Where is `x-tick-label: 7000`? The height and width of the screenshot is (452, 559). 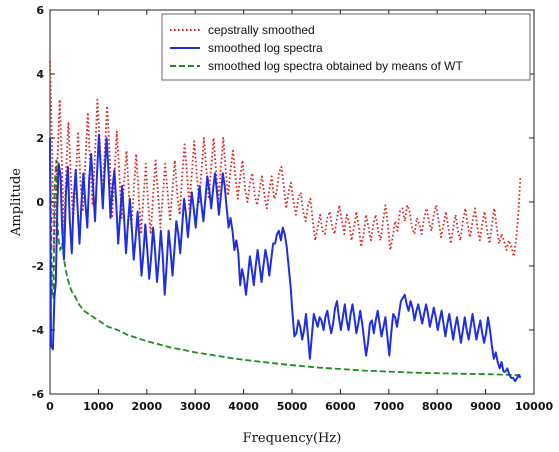 x-tick-label: 7000 is located at coordinates (388, 406).